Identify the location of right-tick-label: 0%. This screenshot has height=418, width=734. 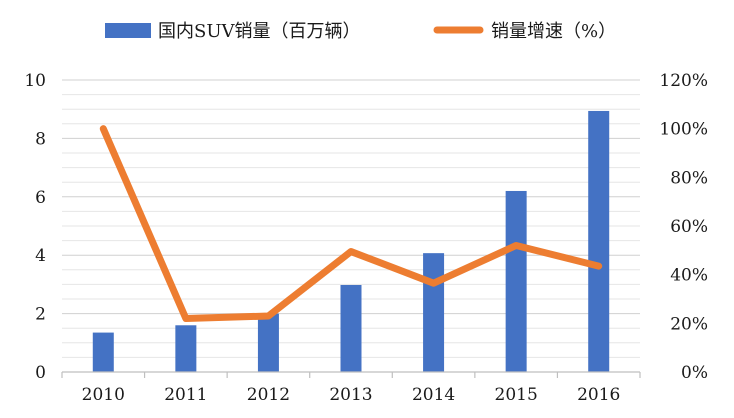
(694, 373).